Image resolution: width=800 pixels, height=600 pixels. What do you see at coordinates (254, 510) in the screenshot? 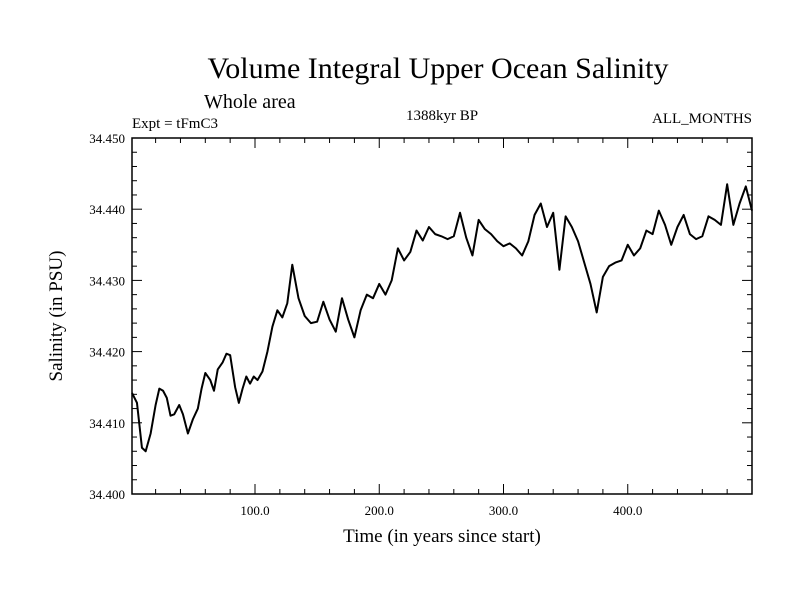
I see `x-tick-label: 100.0` at bounding box center [254, 510].